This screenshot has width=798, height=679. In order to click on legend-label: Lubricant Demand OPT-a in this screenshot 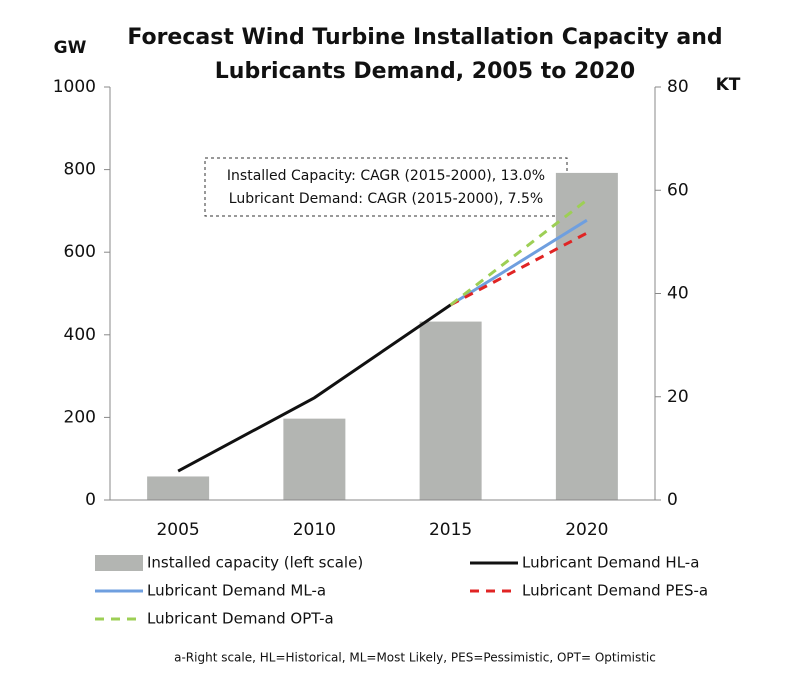, I will do `click(240, 619)`.